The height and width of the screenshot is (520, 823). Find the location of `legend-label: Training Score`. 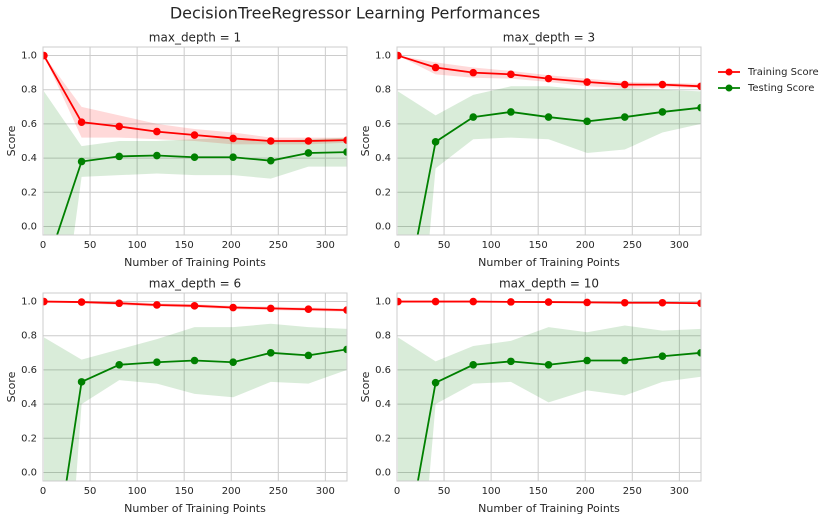

legend-label: Training Score is located at coordinates (783, 72).